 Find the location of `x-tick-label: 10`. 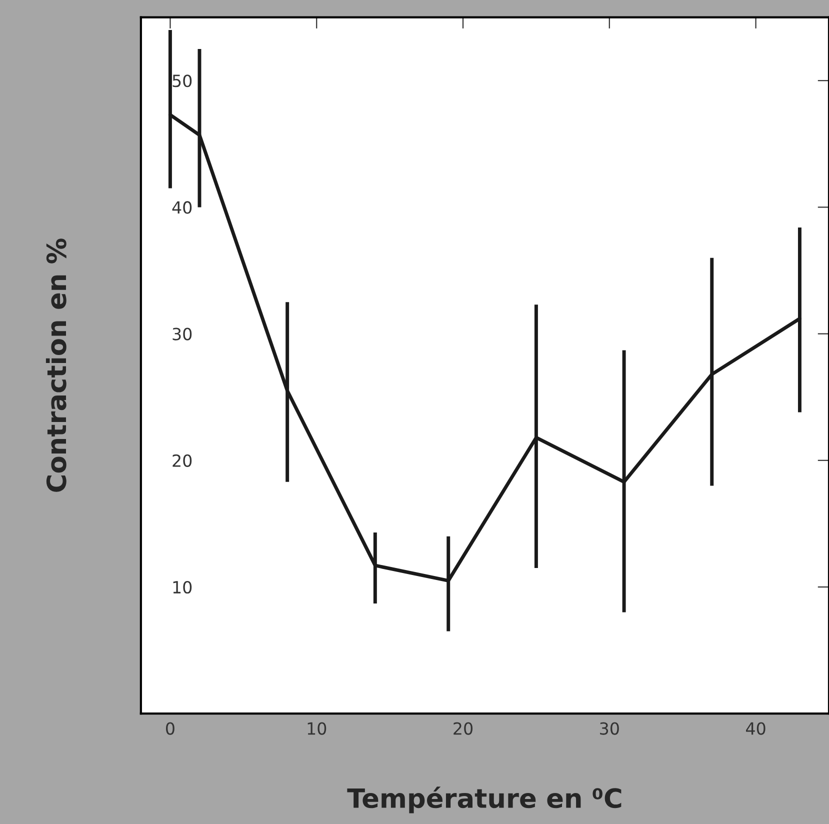

x-tick-label: 10 is located at coordinates (317, 728).